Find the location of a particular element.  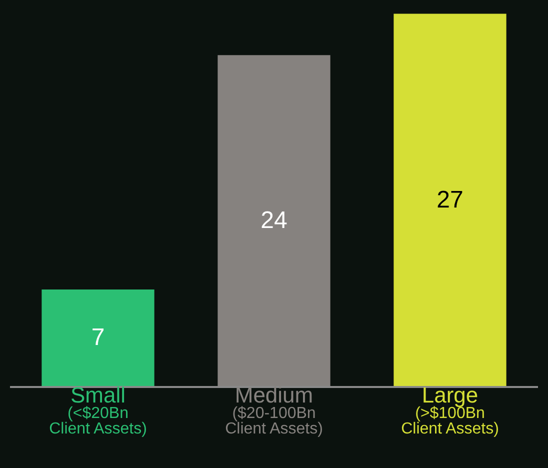

x-tick-label: Large (>$100Bn Client Assets) is located at coordinates (450, 410).